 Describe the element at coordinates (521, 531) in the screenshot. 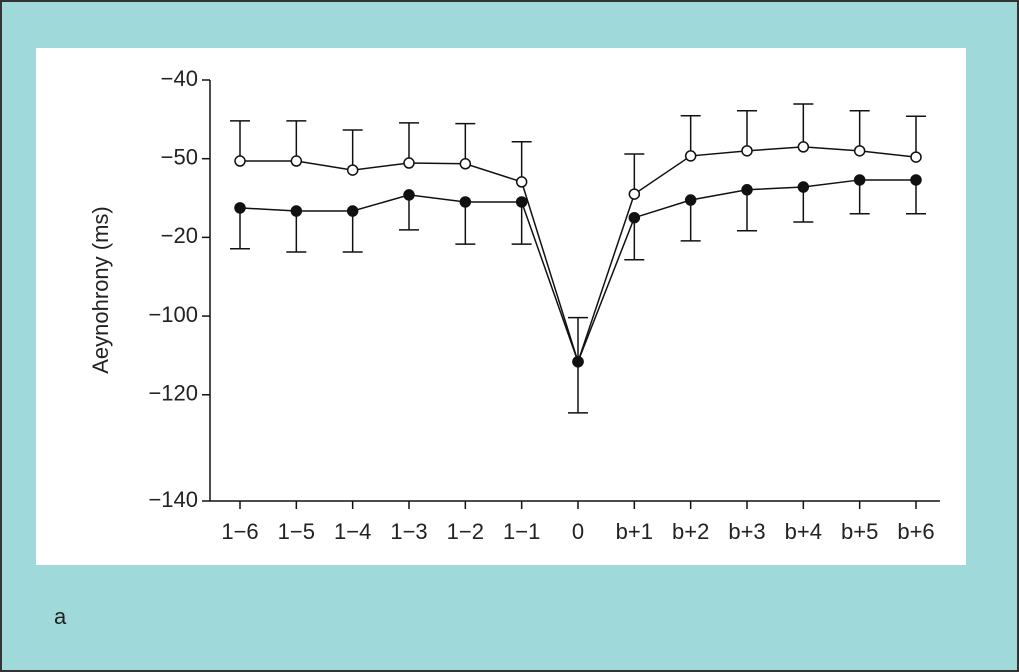

I see `x-tick-label: 1−1` at that location.